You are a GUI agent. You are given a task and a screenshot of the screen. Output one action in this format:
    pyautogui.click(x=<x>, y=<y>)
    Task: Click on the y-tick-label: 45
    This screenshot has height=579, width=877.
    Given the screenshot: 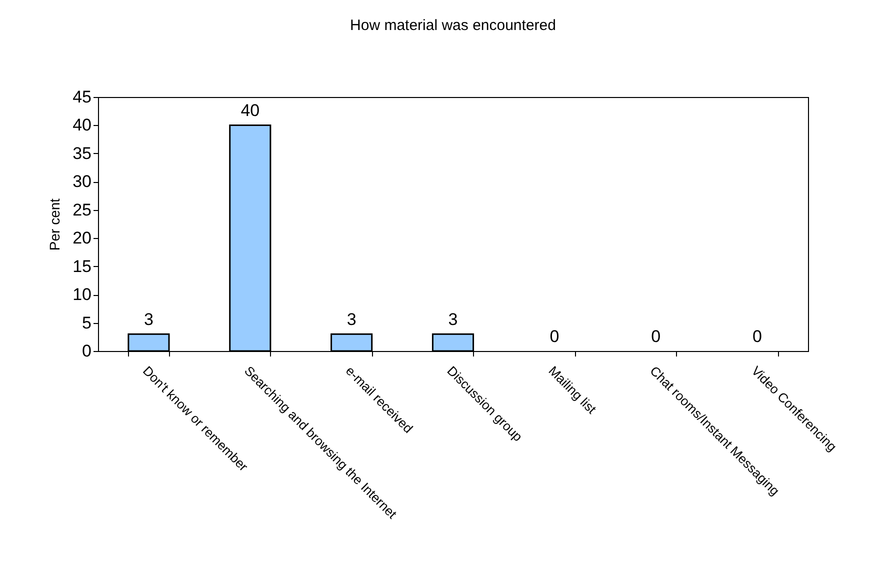 What is the action you would take?
    pyautogui.click(x=82, y=97)
    